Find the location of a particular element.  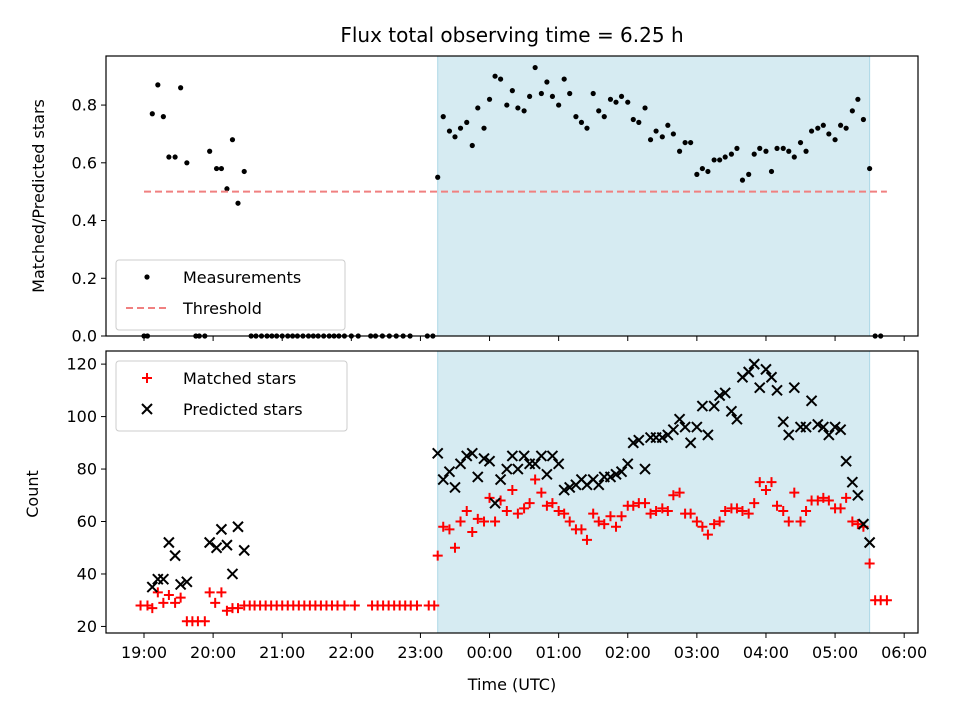

x-tick-label: 00:00 is located at coordinates (489, 652).